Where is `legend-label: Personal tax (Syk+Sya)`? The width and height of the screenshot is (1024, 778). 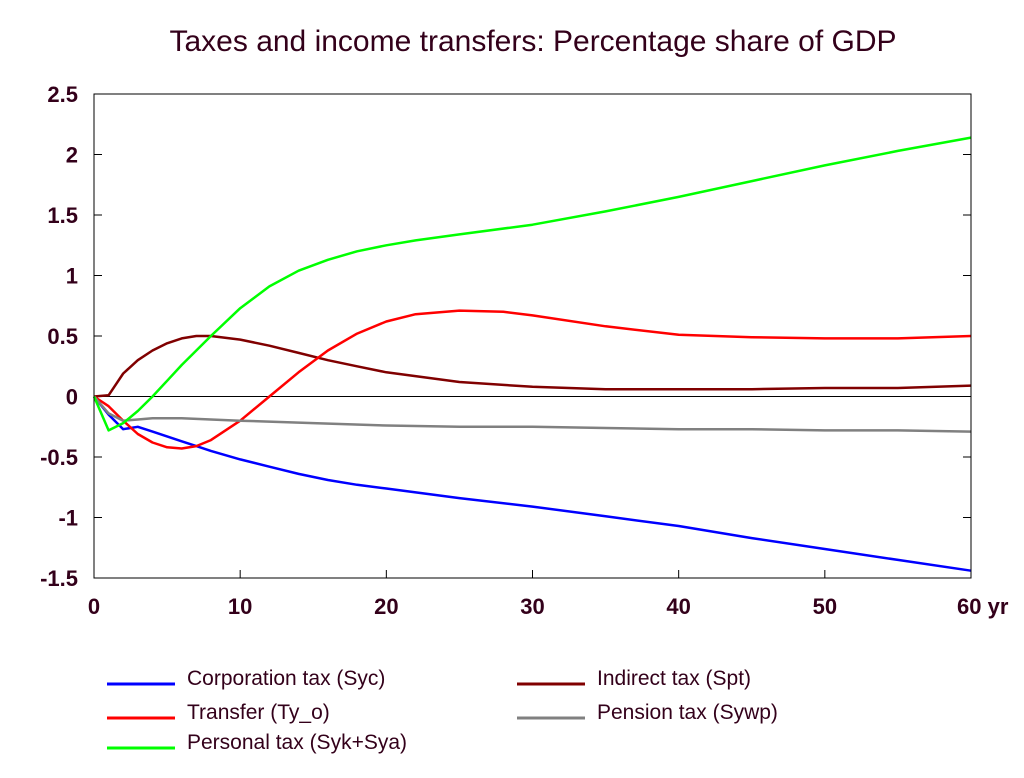 legend-label: Personal tax (Syk+Sya) is located at coordinates (297, 742).